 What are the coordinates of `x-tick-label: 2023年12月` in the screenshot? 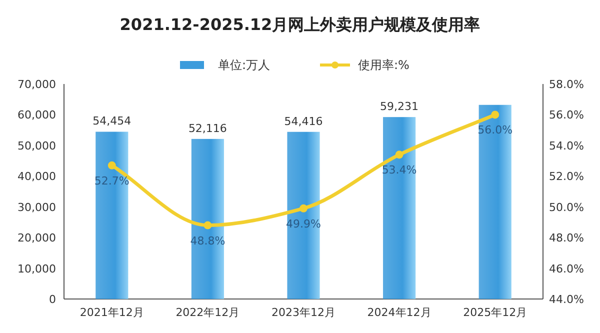 It's located at (304, 312).